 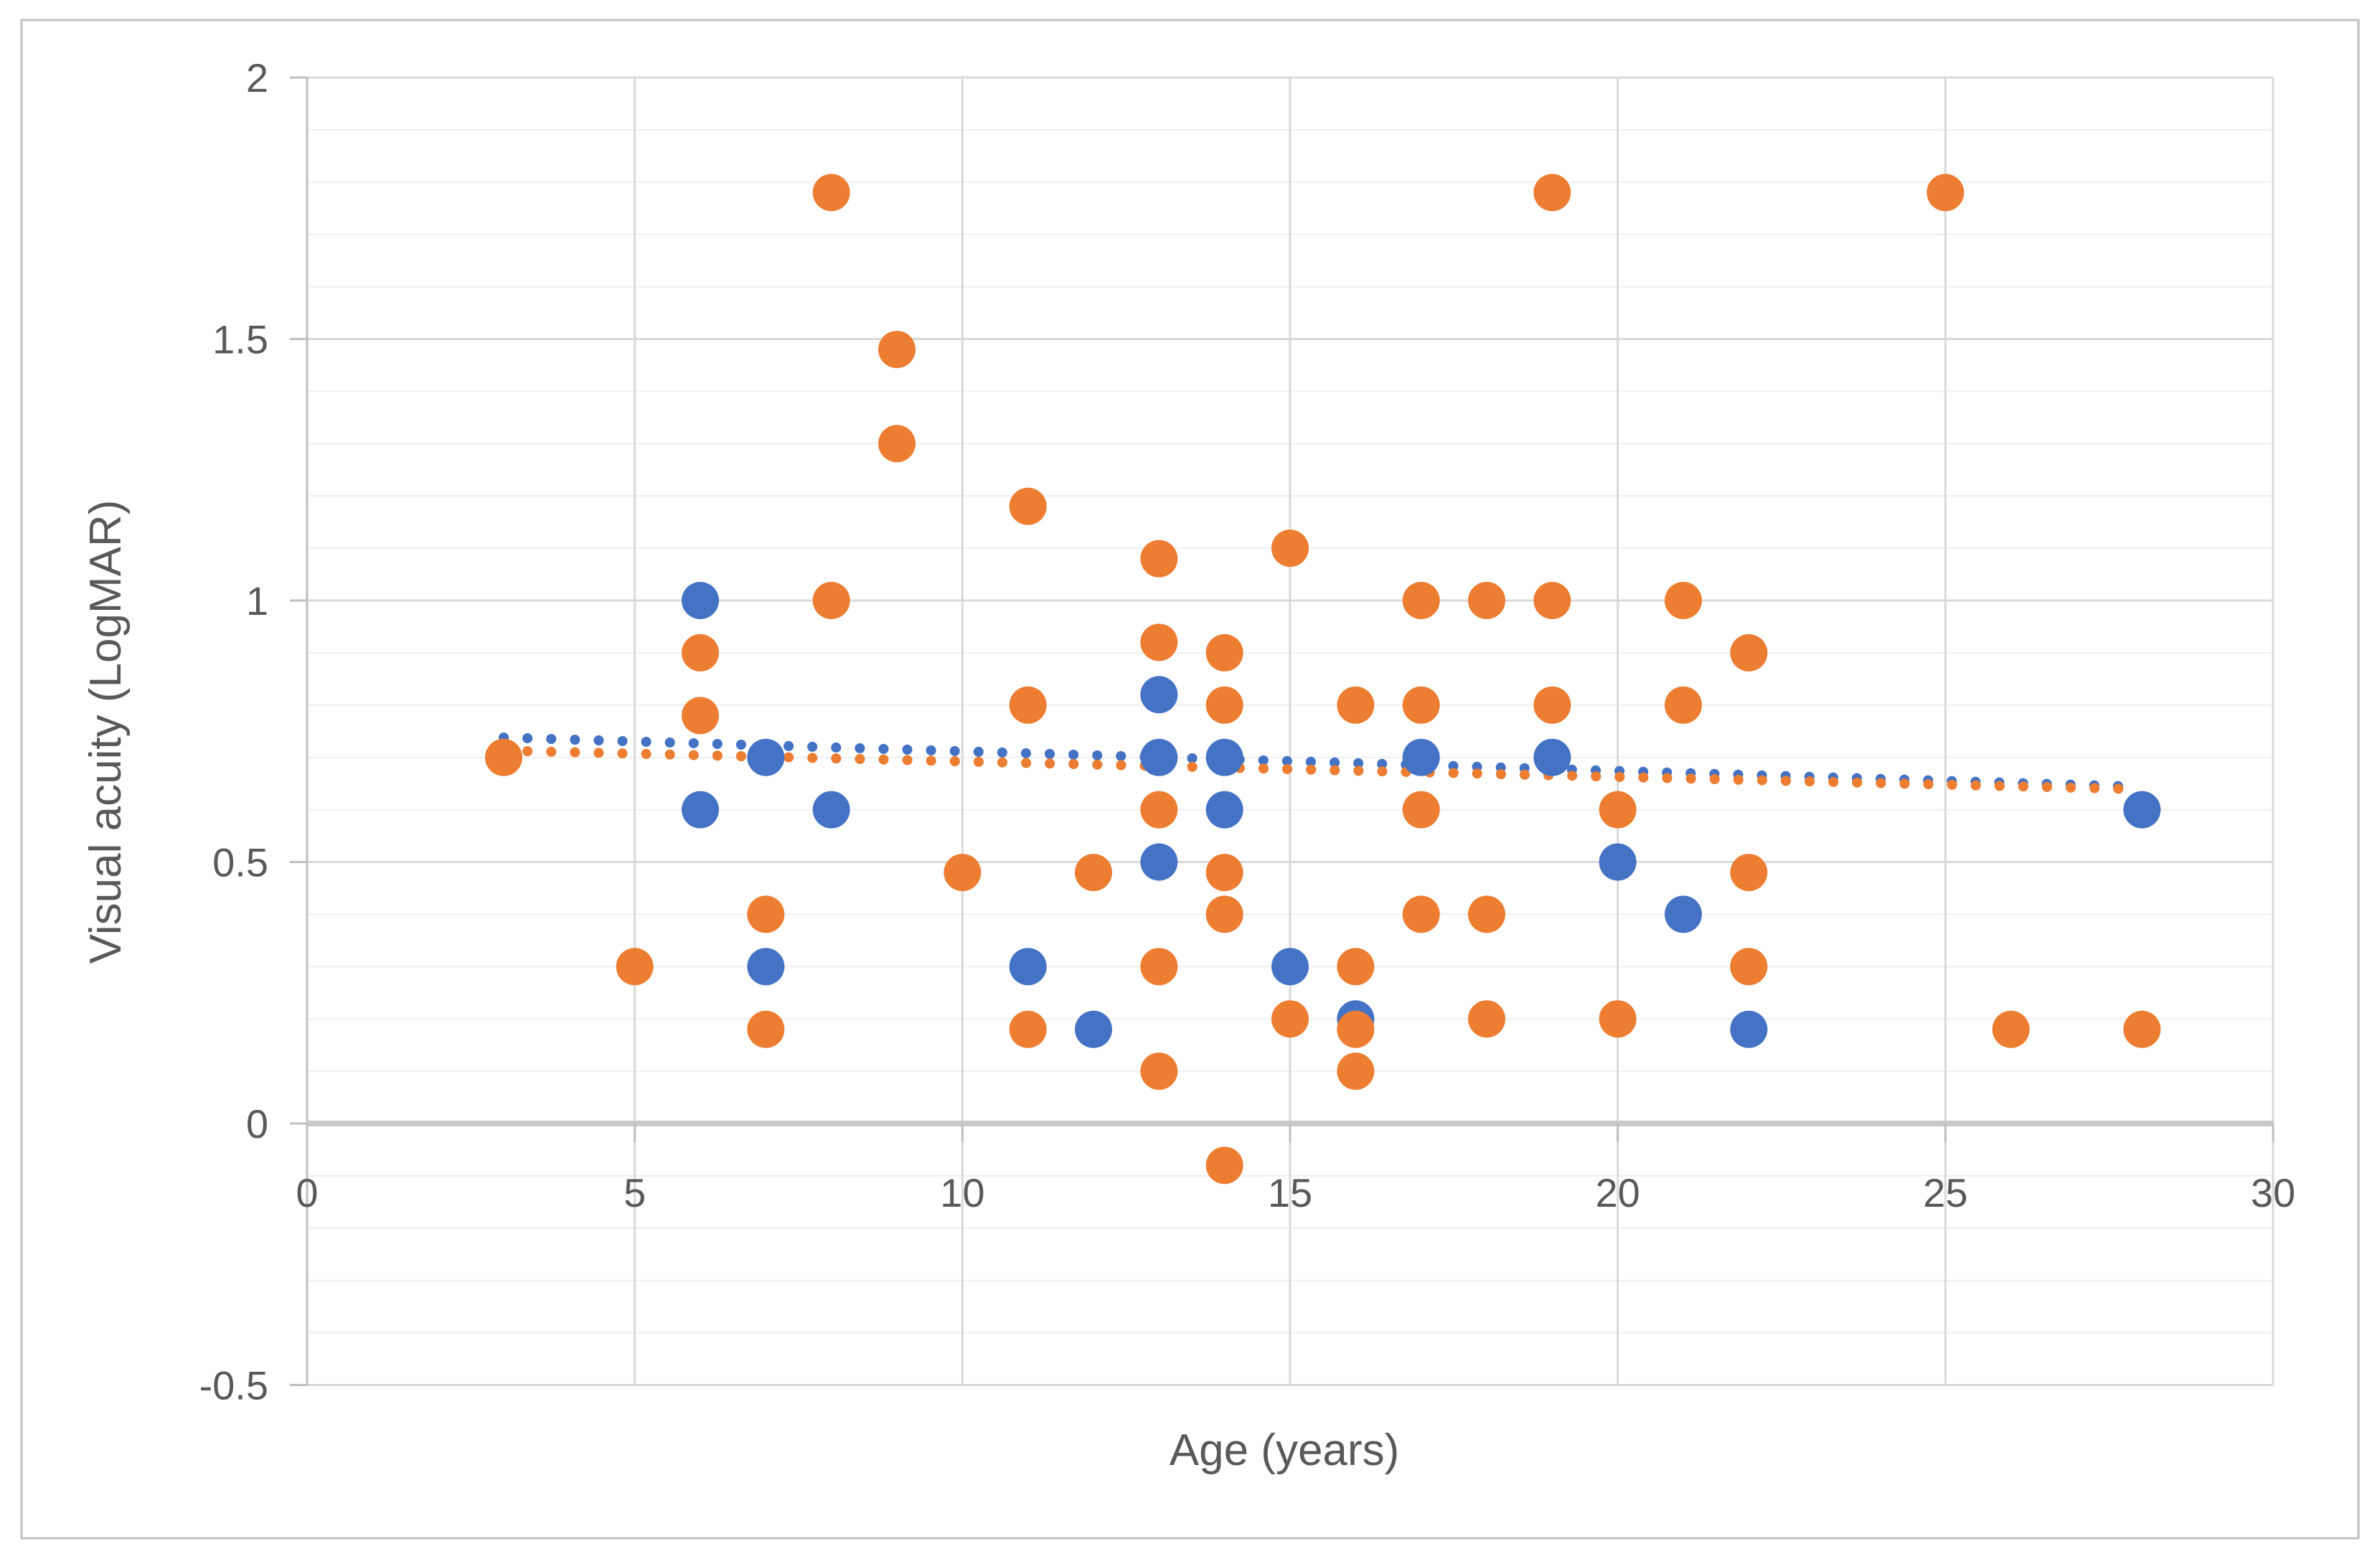 What do you see at coordinates (307, 1192) in the screenshot?
I see `x-tick-label: 0` at bounding box center [307, 1192].